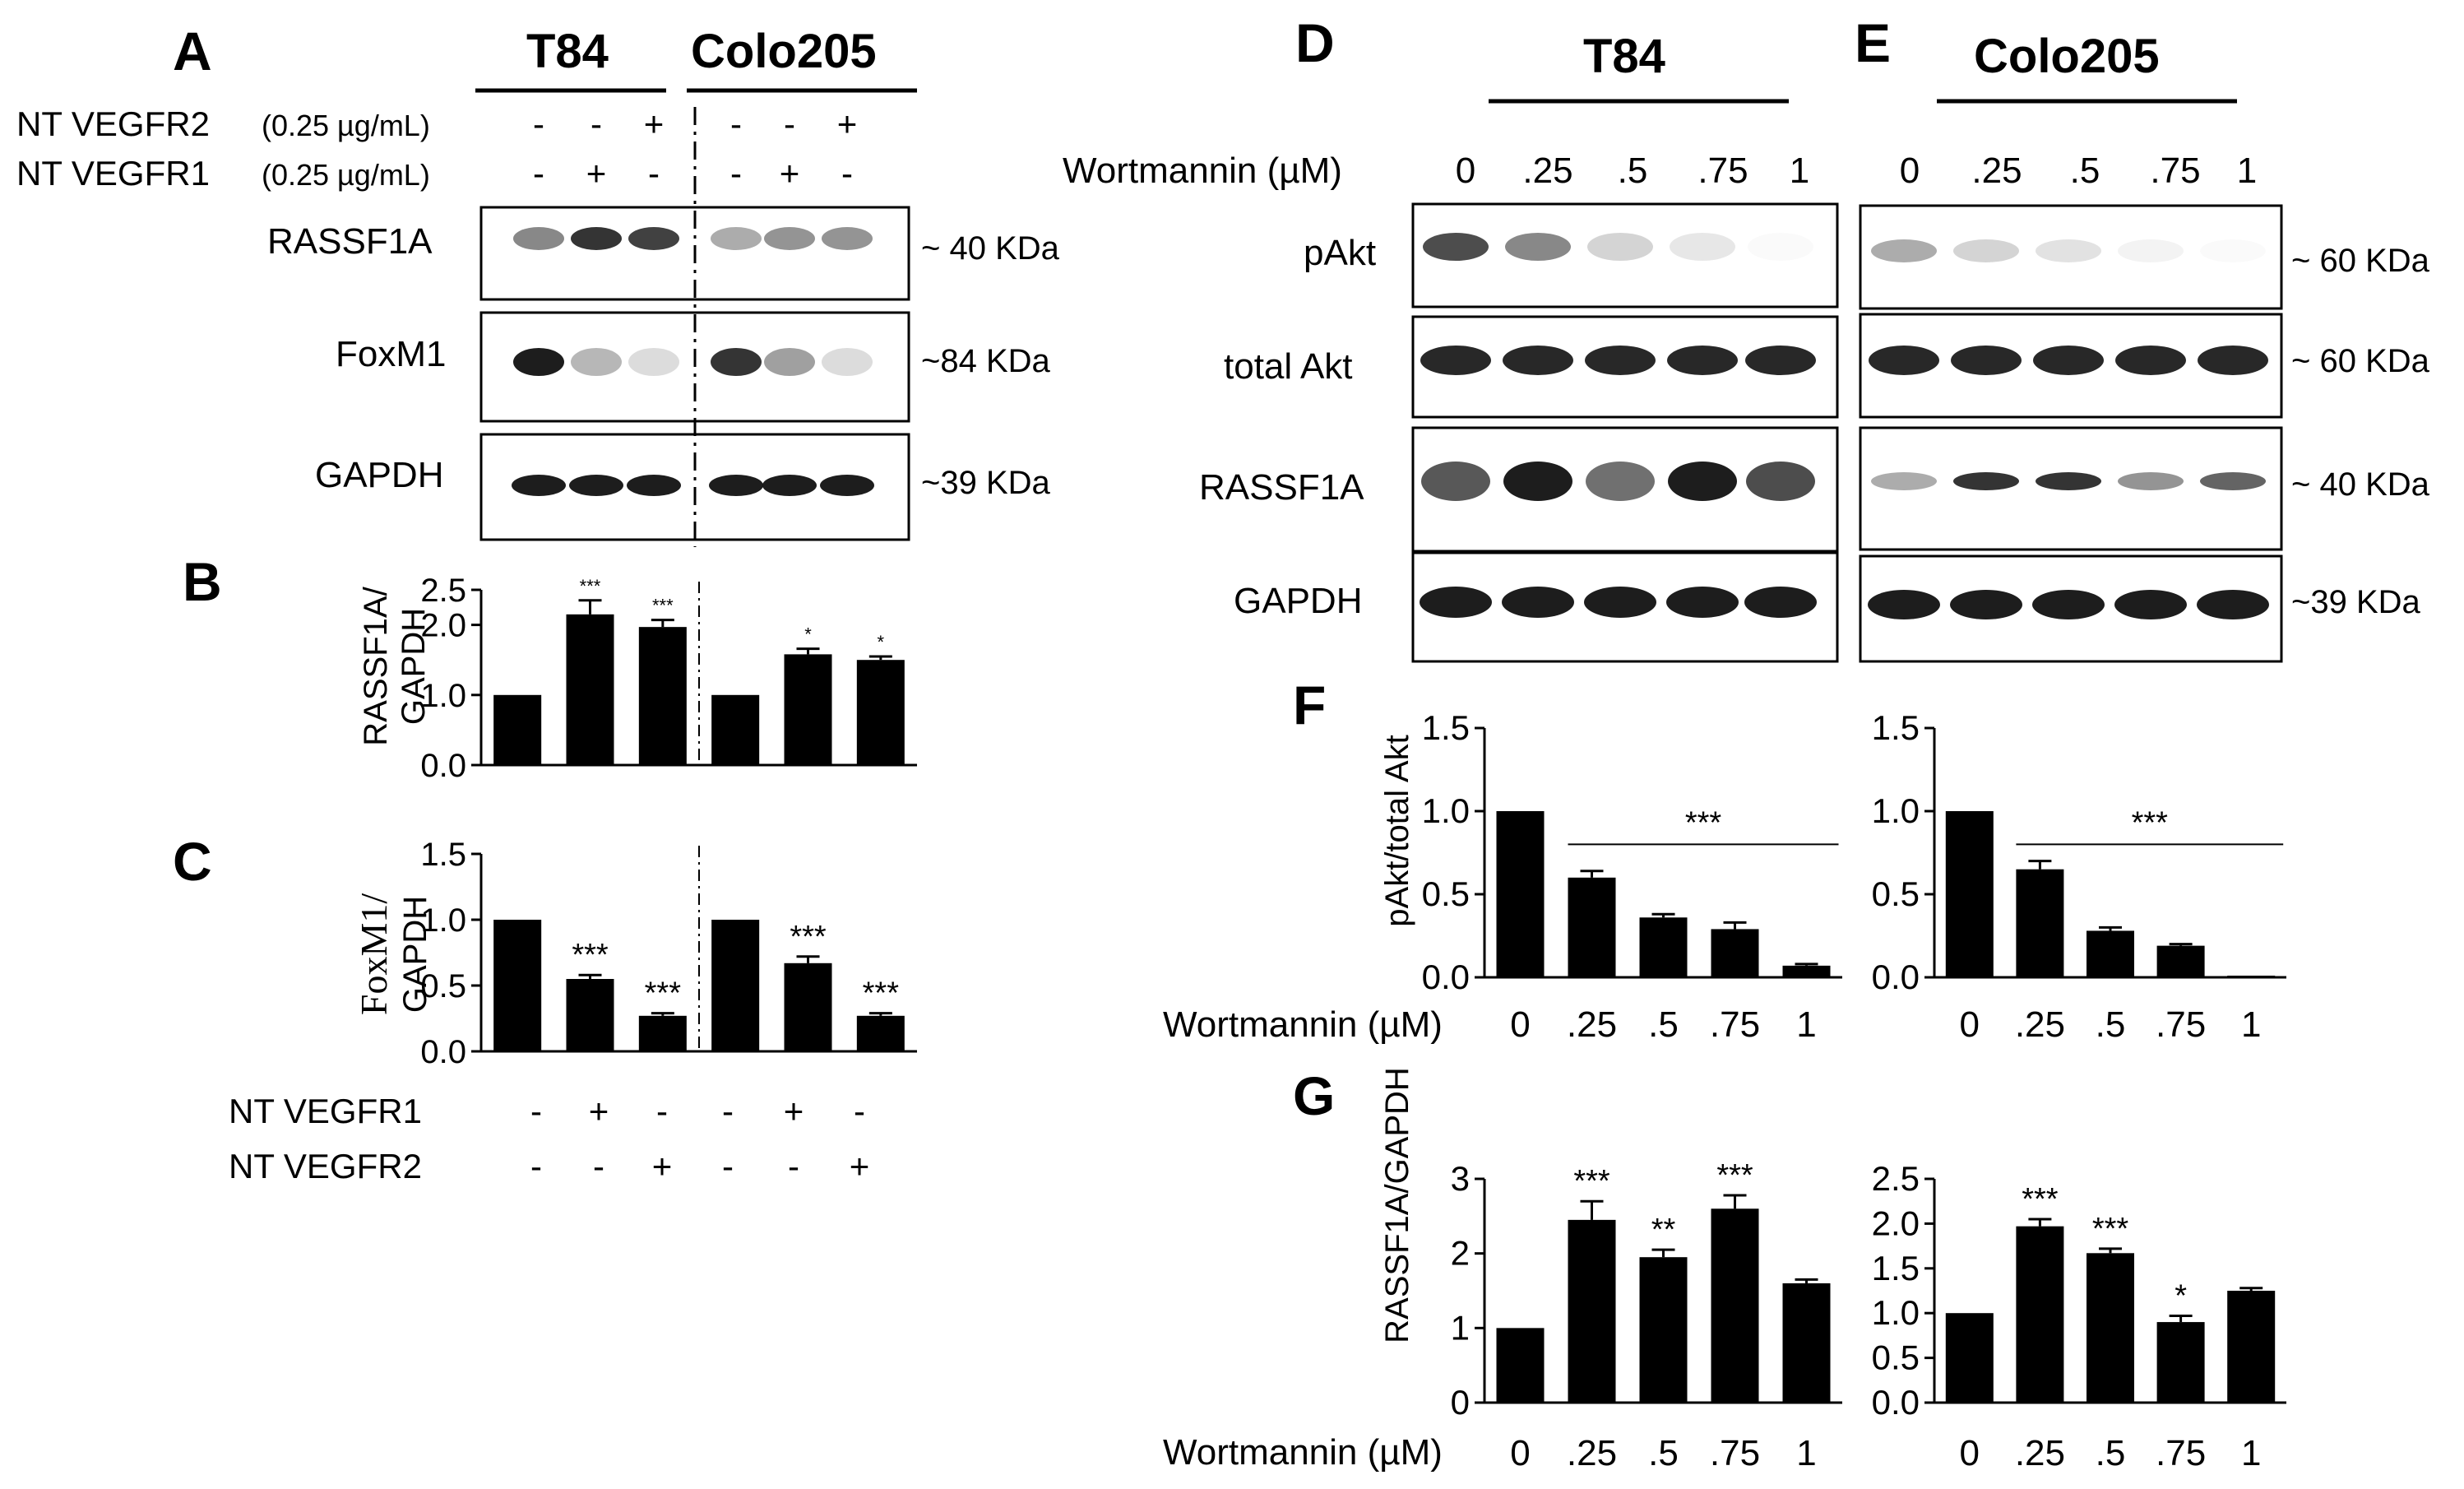 The height and width of the screenshot is (1489, 2464). Describe the element at coordinates (1520, 1024) in the screenshot. I see `chart-f1-xtick-1: 0` at that location.